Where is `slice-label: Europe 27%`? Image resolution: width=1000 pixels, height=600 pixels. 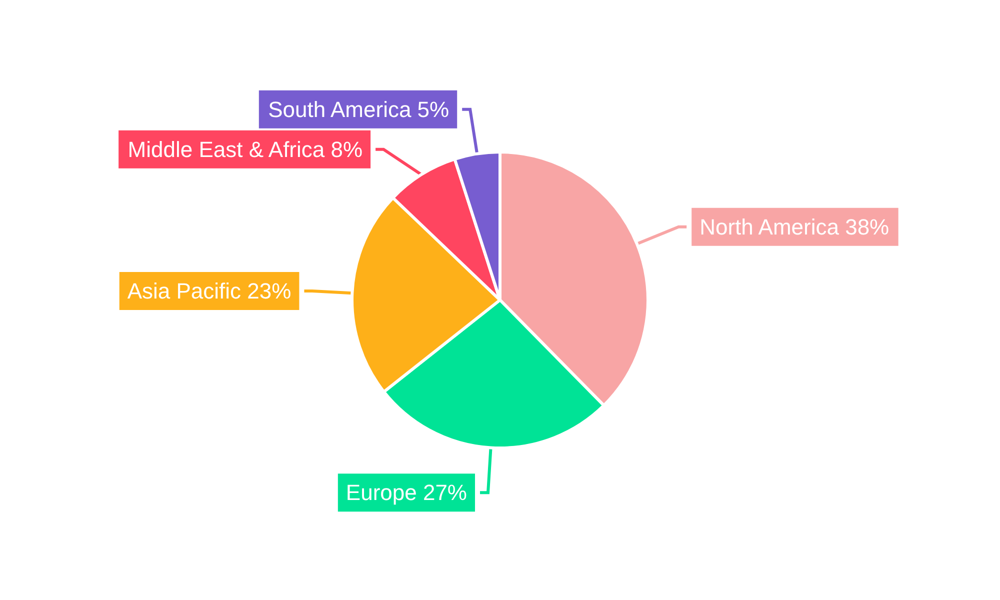 slice-label: Europe 27% is located at coordinates (406, 493).